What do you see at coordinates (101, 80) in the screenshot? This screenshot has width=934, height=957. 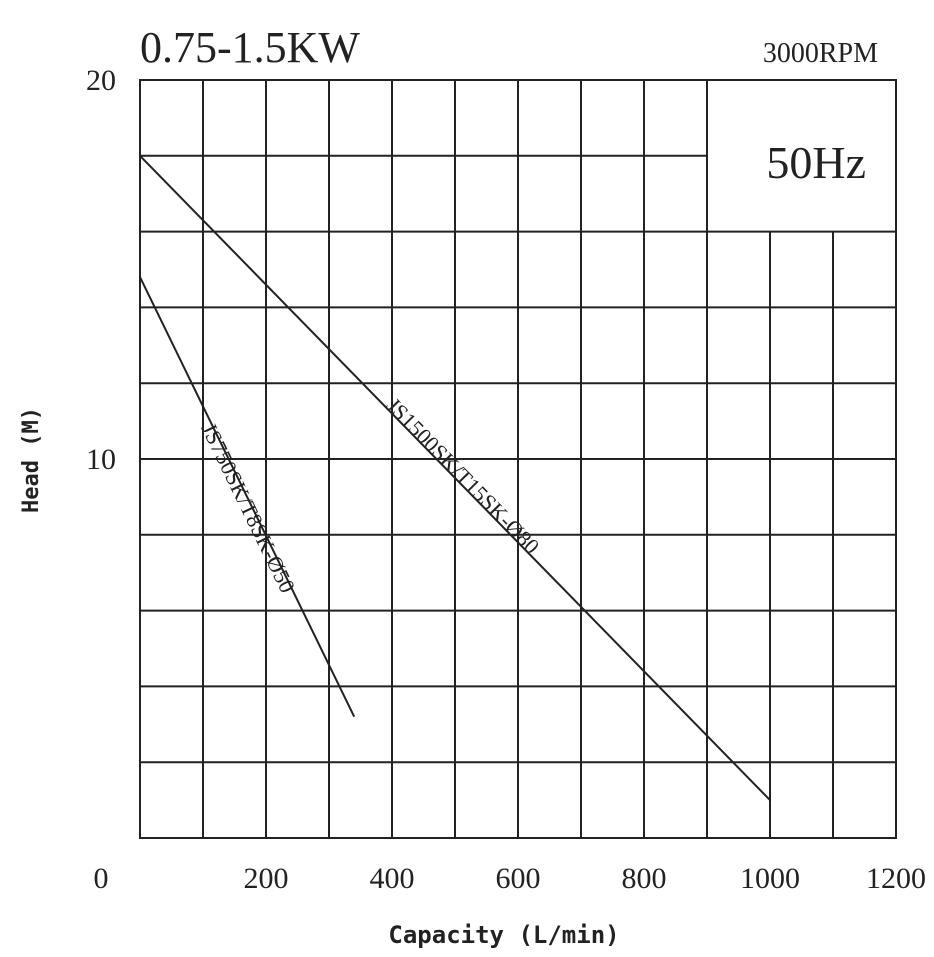 I see `y-tick-label: 20` at bounding box center [101, 80].